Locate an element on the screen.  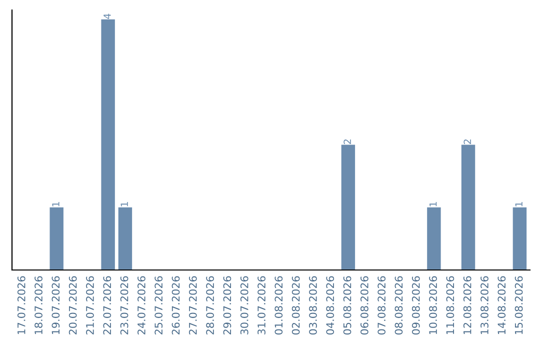
x-tick-label: 25.07.2026 is located at coordinates (158, 305).